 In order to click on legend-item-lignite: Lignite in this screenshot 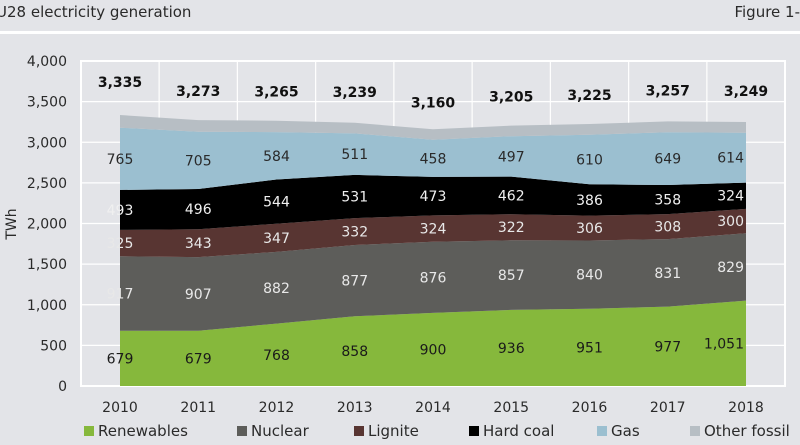, I will do `click(386, 431)`.